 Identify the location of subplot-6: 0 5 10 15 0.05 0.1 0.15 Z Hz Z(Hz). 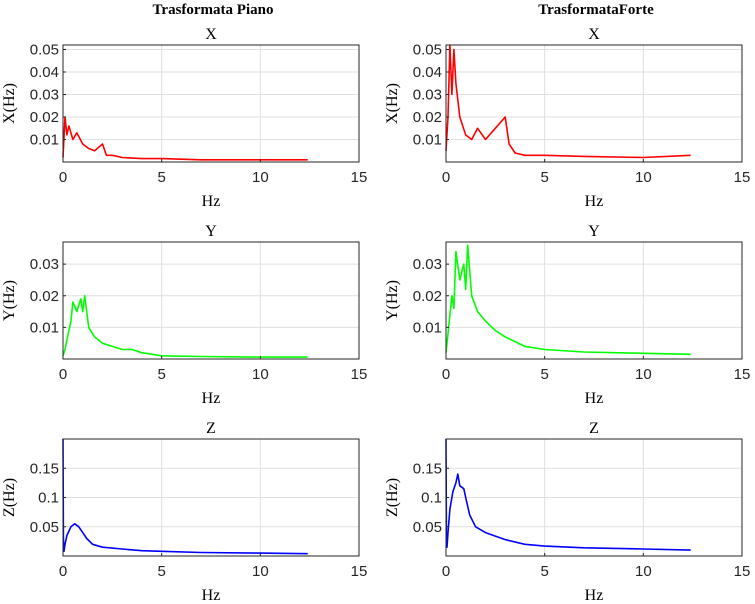
(567, 512).